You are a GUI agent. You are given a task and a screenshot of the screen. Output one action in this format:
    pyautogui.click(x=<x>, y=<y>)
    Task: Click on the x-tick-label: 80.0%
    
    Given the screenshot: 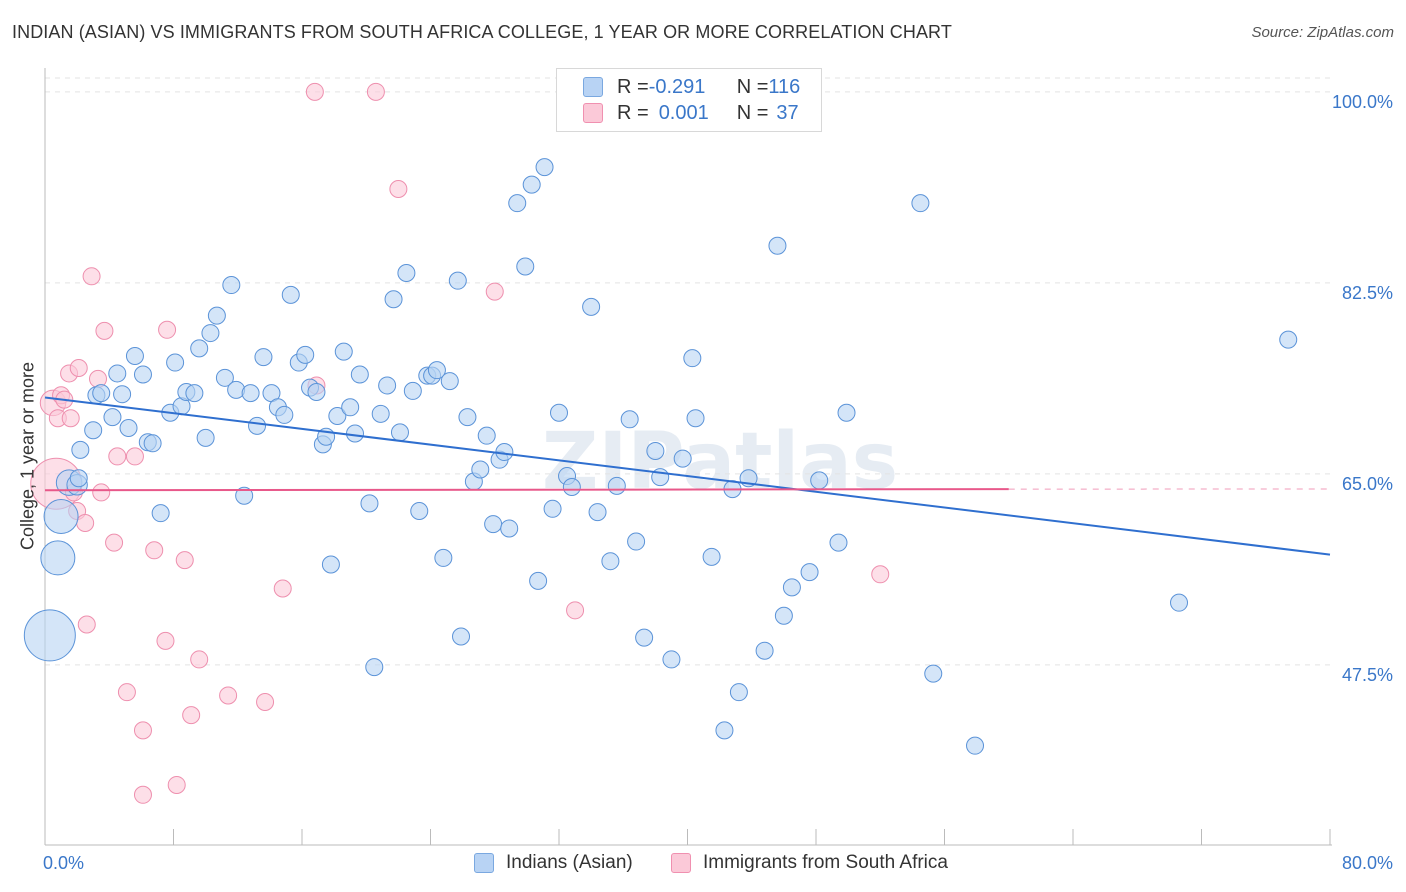 What is the action you would take?
    pyautogui.click(x=1367, y=863)
    